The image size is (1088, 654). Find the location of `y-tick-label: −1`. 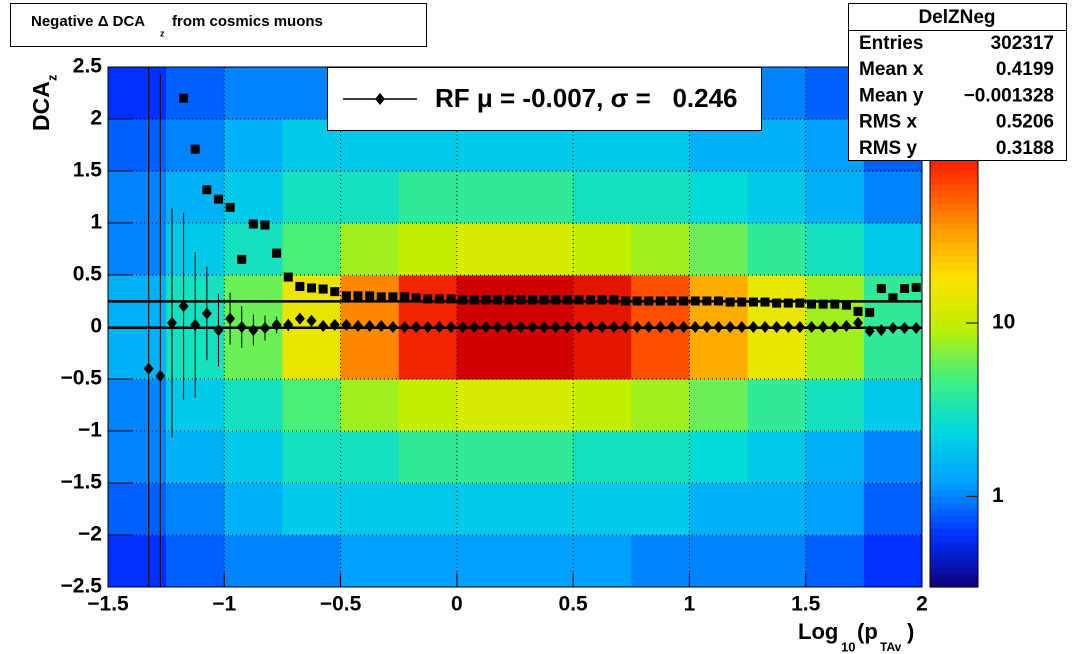

y-tick-label: −1 is located at coordinates (90, 430).